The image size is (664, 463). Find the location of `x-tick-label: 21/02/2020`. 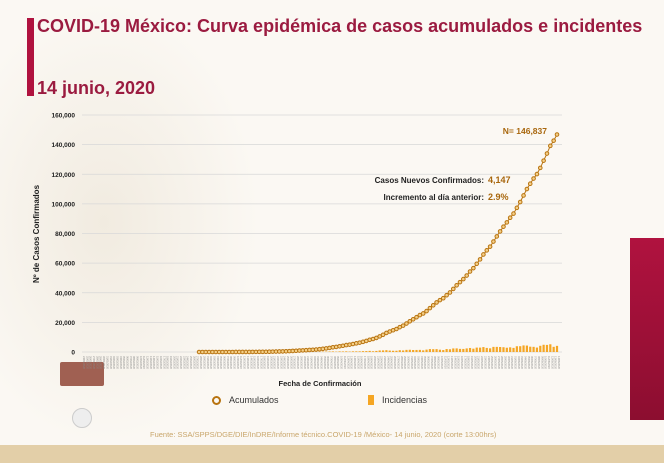

x-tick-label: 21/02/2020 is located at coordinates (178, 363).